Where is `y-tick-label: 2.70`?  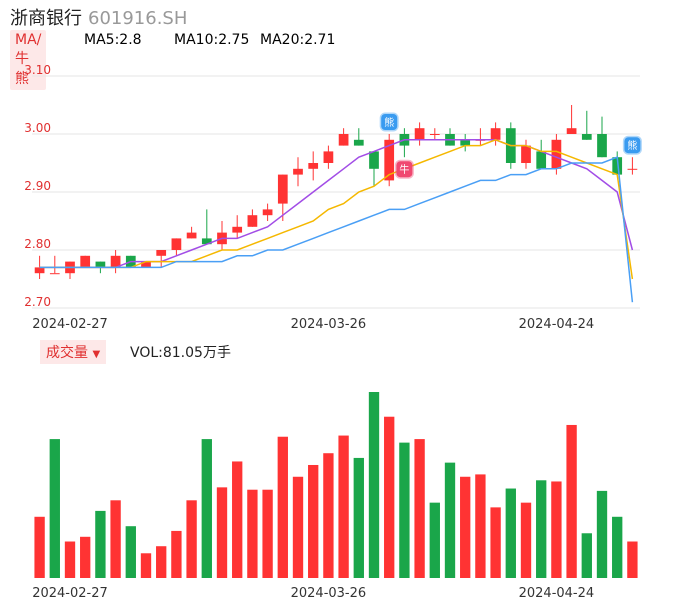 y-tick-label: 2.70 is located at coordinates (37, 302).